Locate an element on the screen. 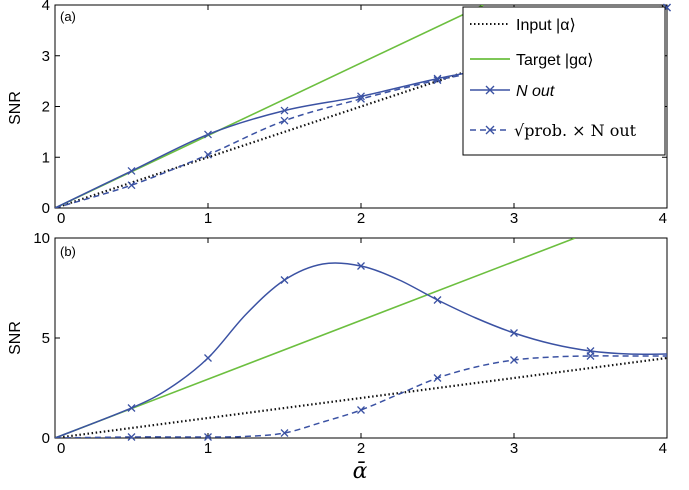 The height and width of the screenshot is (490, 689). panel-b-xtick-label: 3 is located at coordinates (514, 448).